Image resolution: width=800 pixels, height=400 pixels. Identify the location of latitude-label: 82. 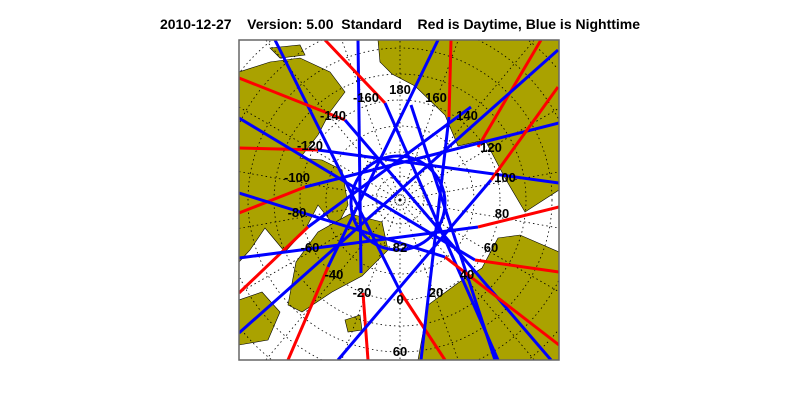
(400, 247).